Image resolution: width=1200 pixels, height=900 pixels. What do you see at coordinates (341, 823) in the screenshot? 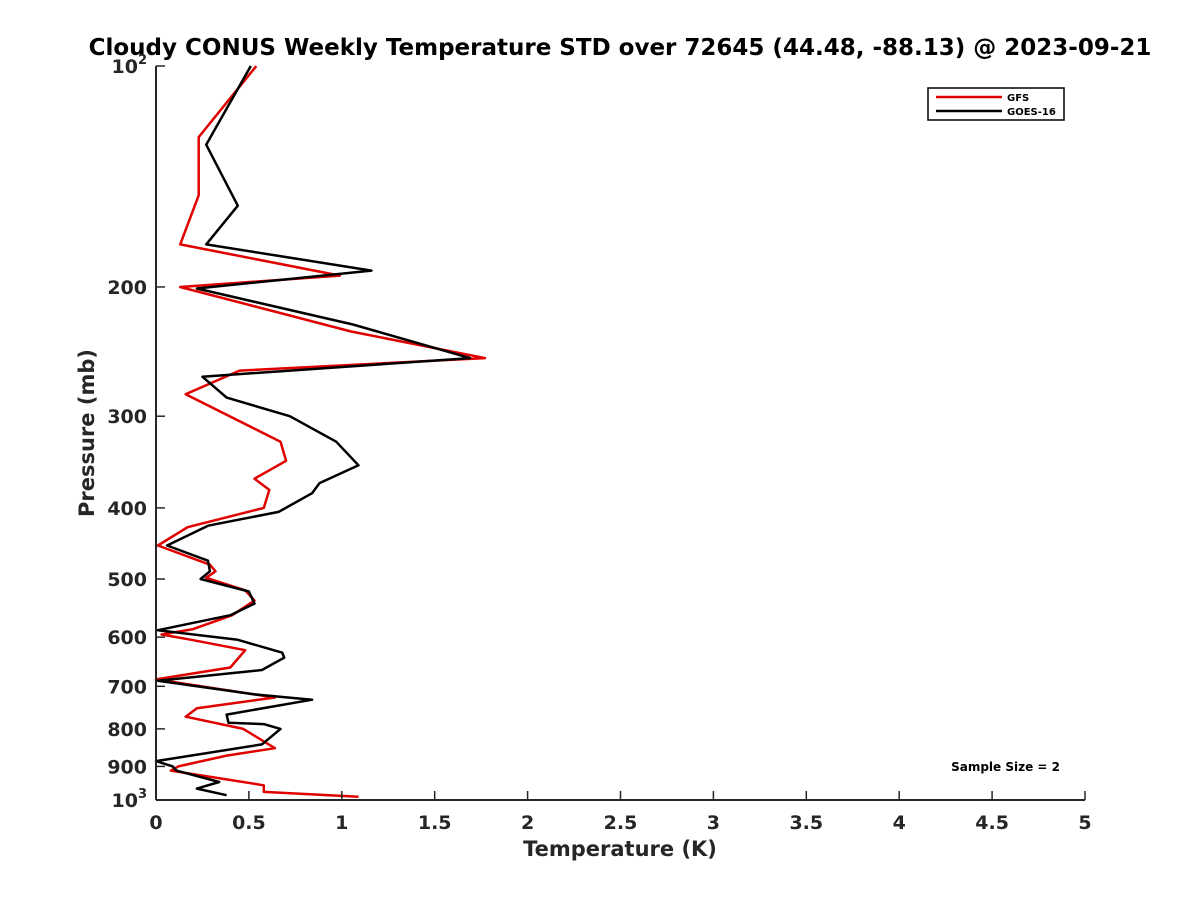
I see `x-tick-label: 1` at bounding box center [341, 823].